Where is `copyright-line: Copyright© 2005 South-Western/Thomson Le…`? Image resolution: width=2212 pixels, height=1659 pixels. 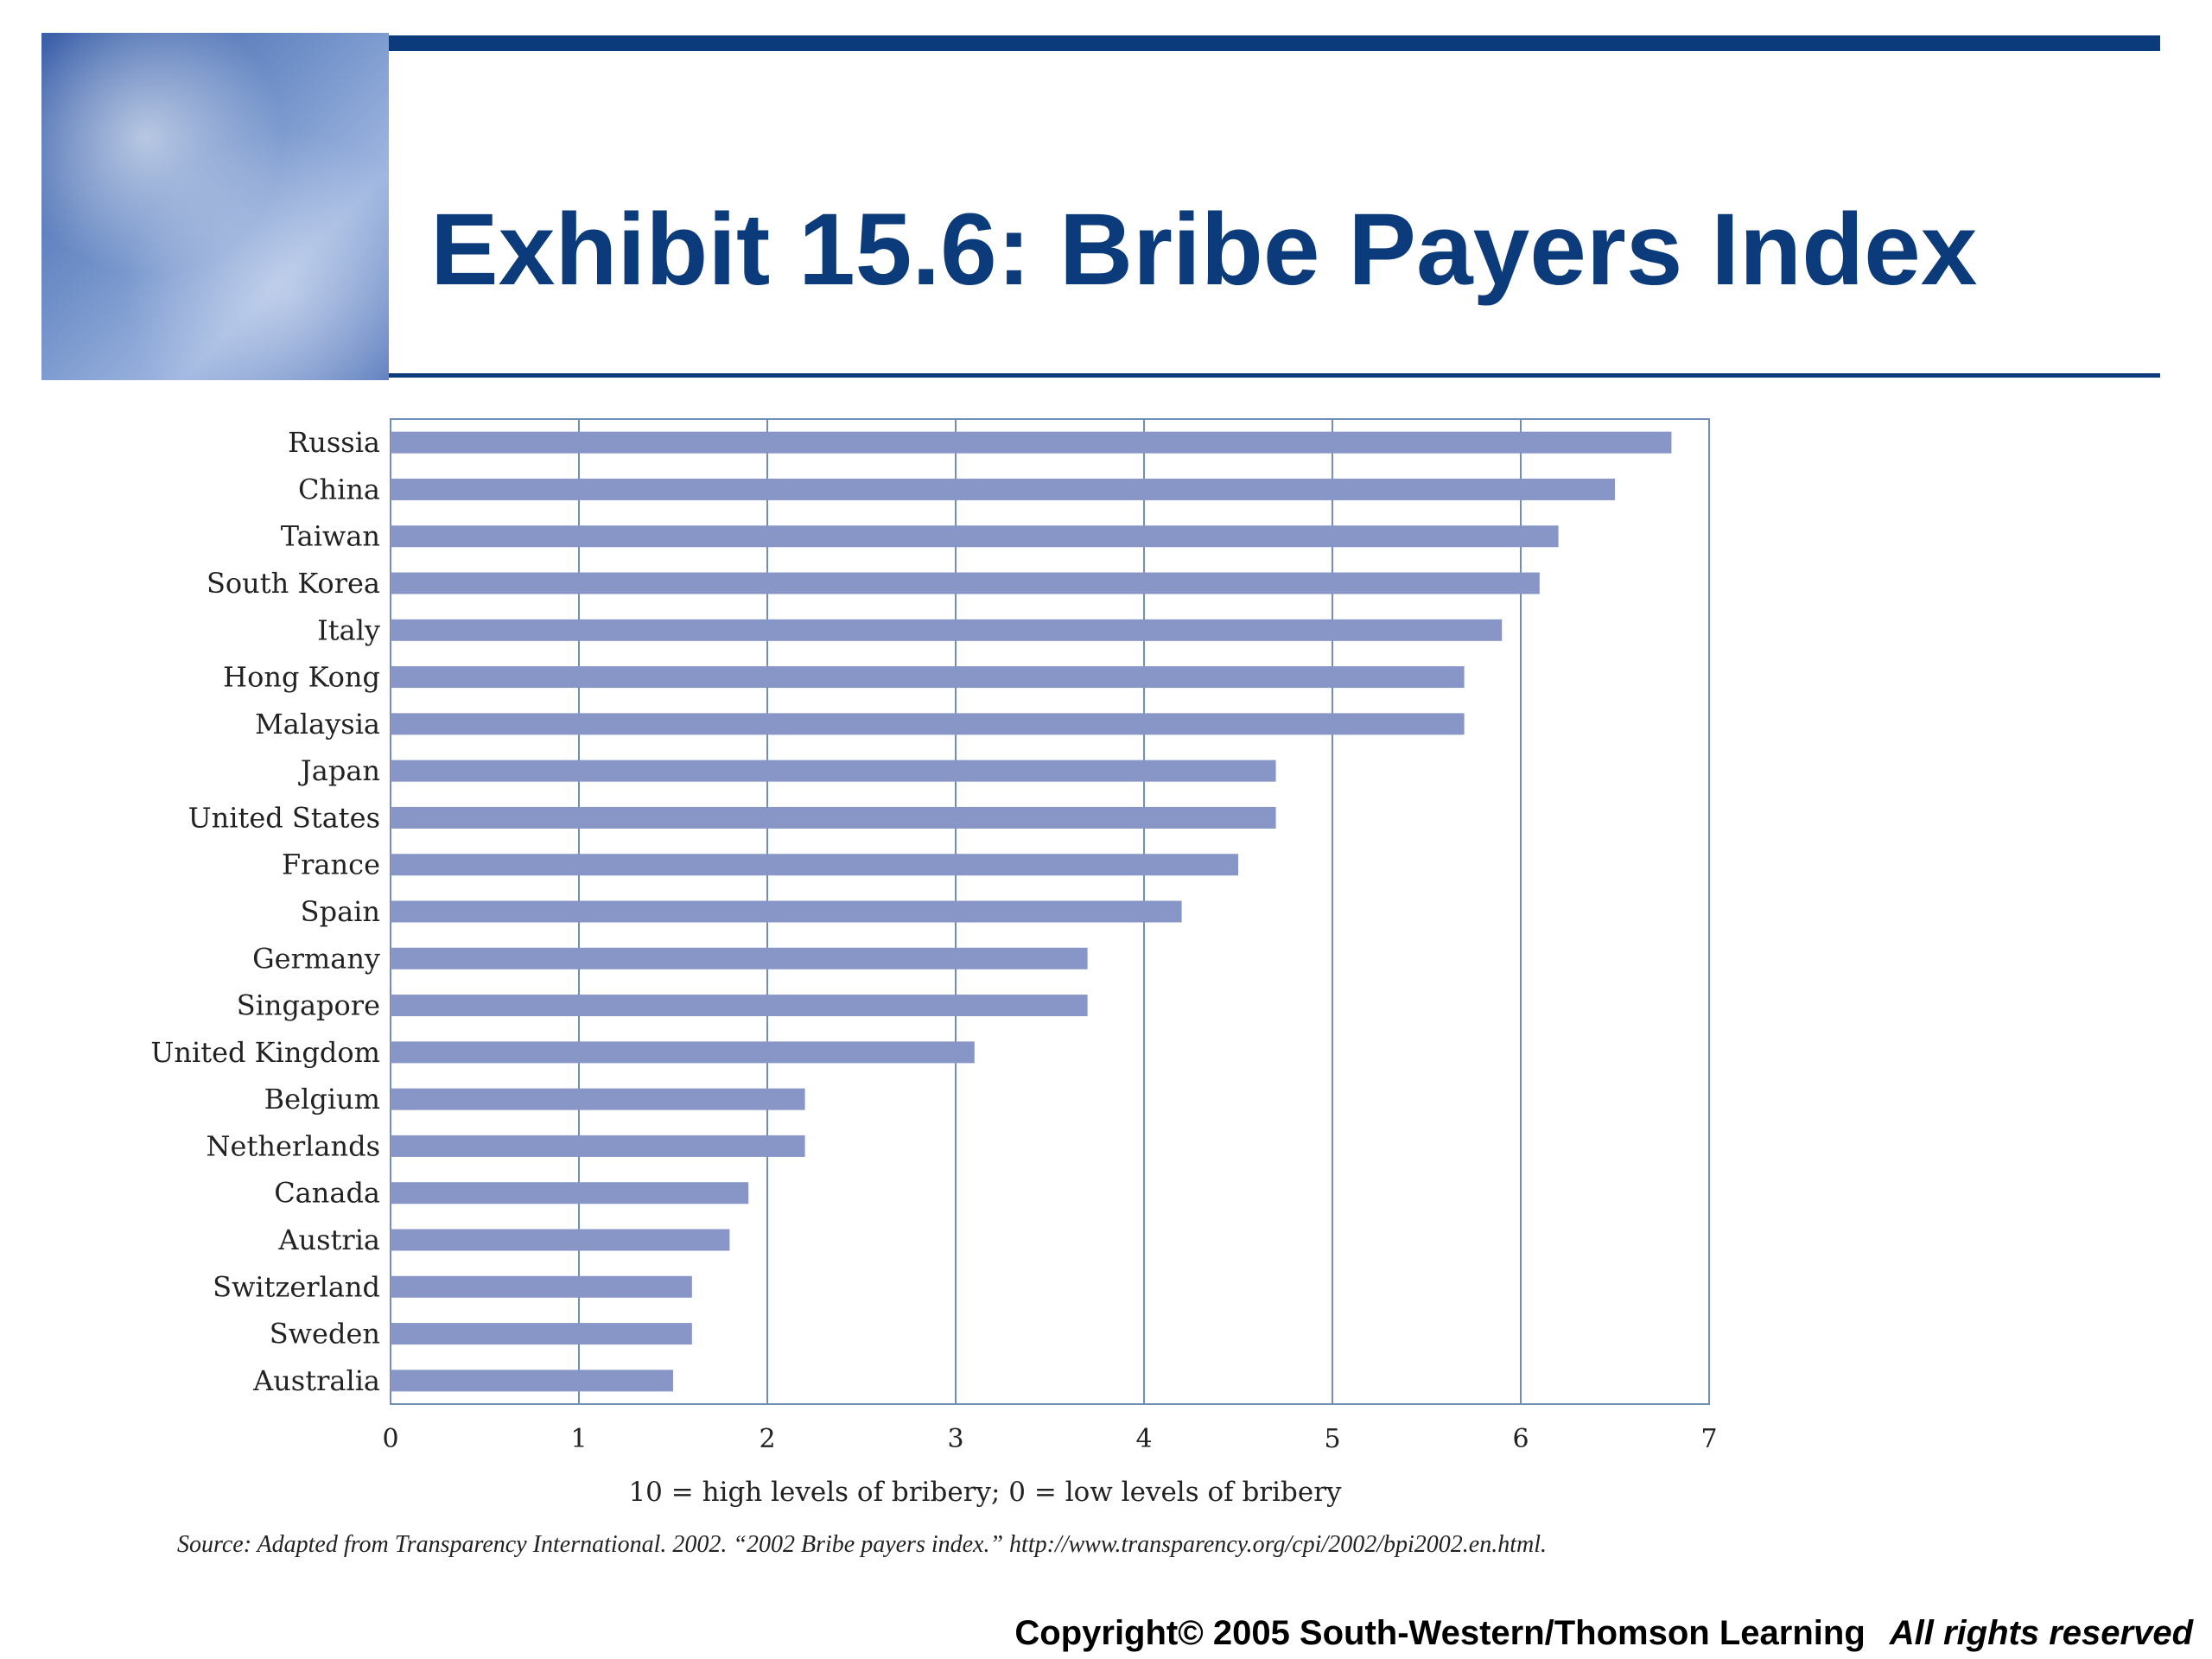 copyright-line: Copyright© 2005 South-Western/Thomson Le… is located at coordinates (1603, 1633).